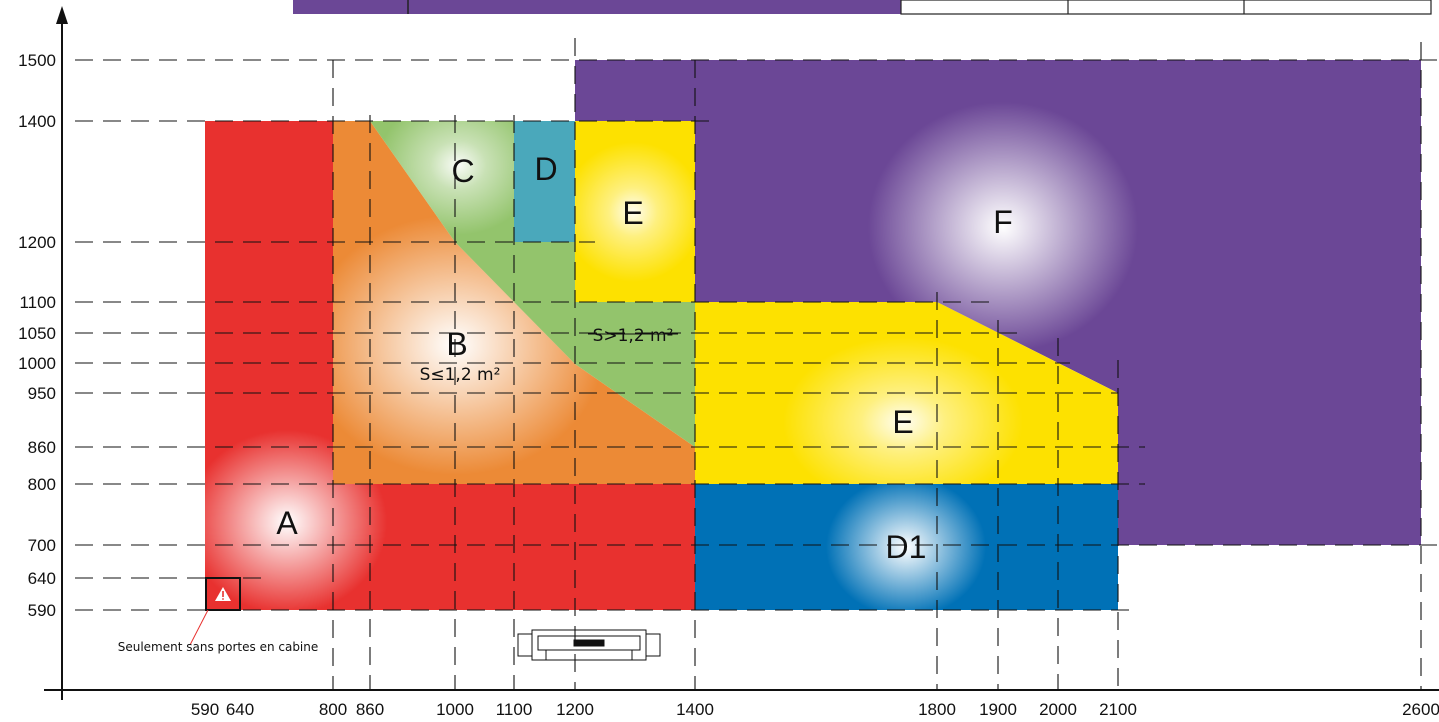 This screenshot has height=722, width=1439. I want to click on x-tick-label: 1800, so click(937, 709).